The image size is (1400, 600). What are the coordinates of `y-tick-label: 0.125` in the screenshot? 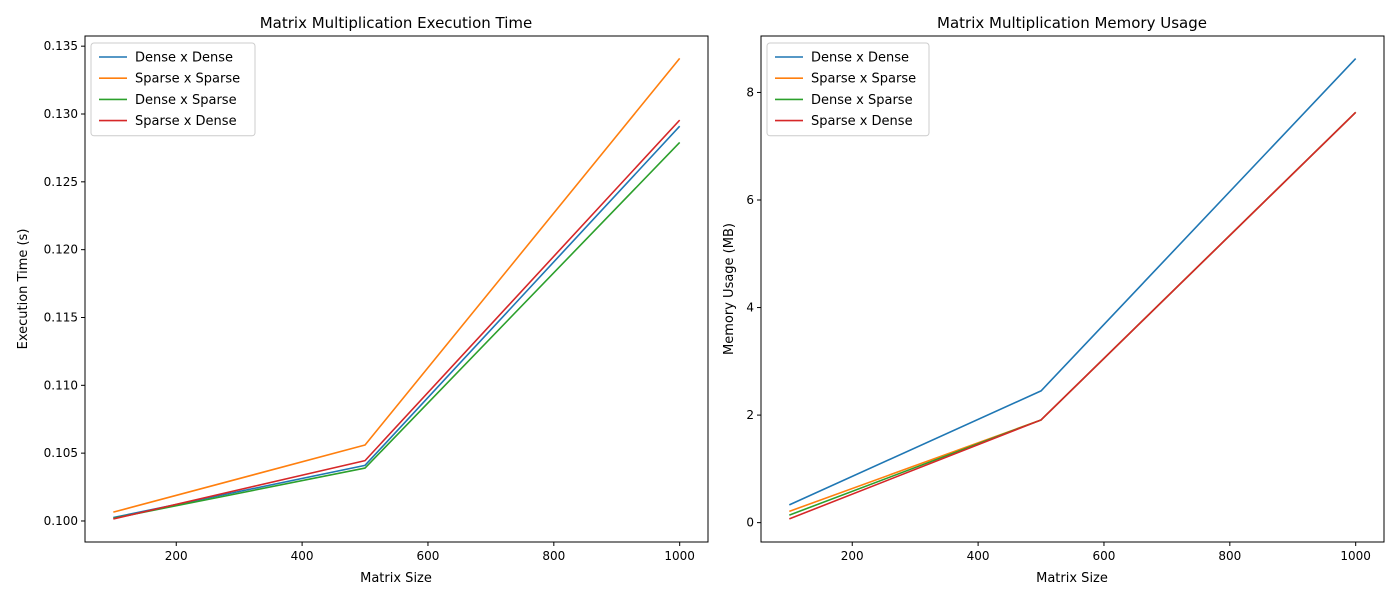 It's located at (61, 182).